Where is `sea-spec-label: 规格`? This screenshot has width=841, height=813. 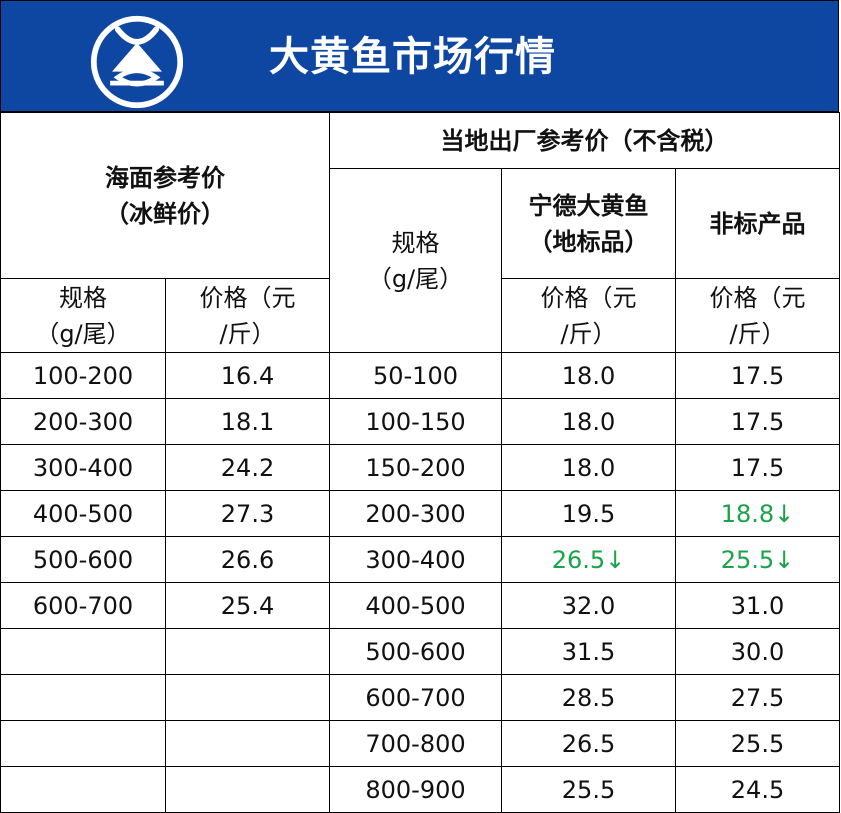
sea-spec-label: 规格 is located at coordinates (83, 297).